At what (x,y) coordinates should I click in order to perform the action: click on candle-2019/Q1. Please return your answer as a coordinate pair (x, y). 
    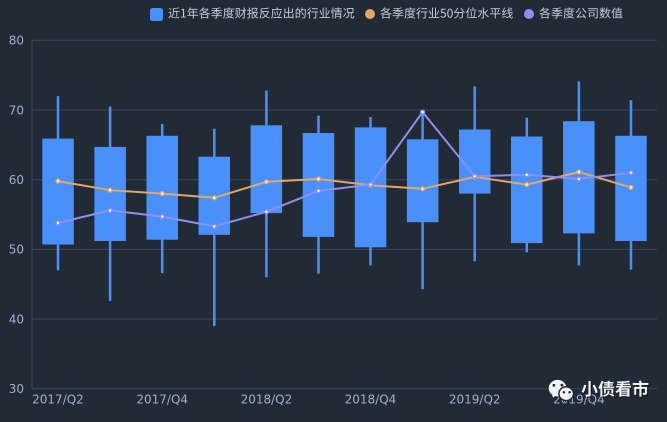
    Looking at the image, I should click on (422, 201).